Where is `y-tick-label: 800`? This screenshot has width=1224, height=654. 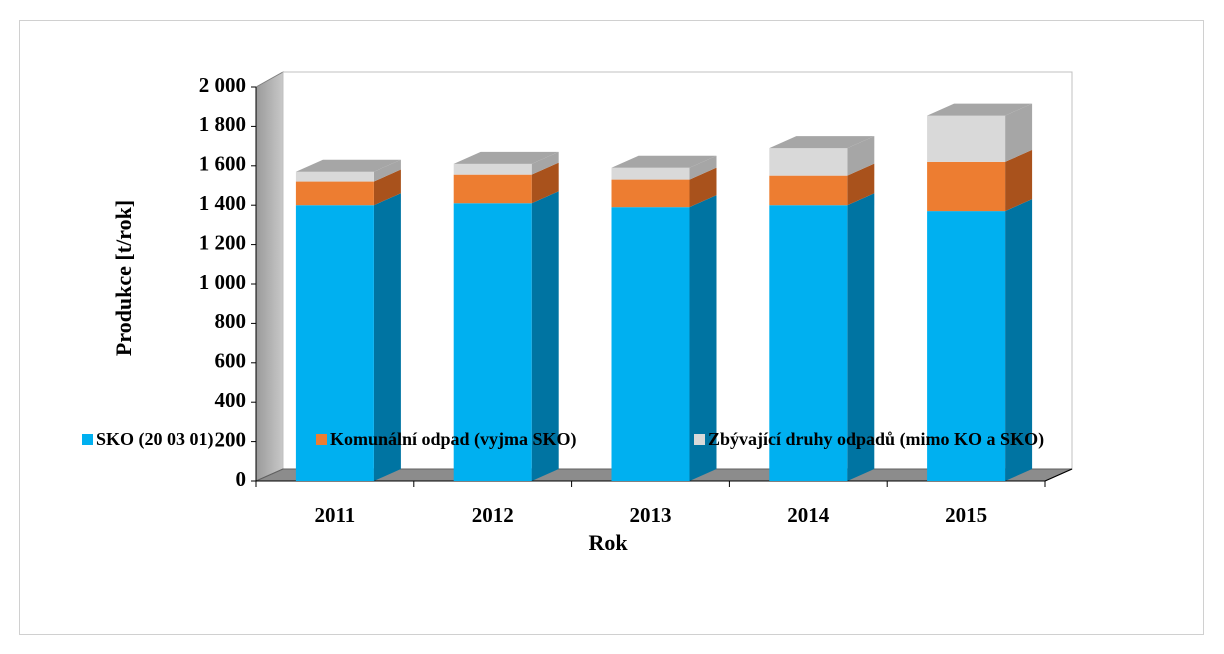 y-tick-label: 800 is located at coordinates (231, 321).